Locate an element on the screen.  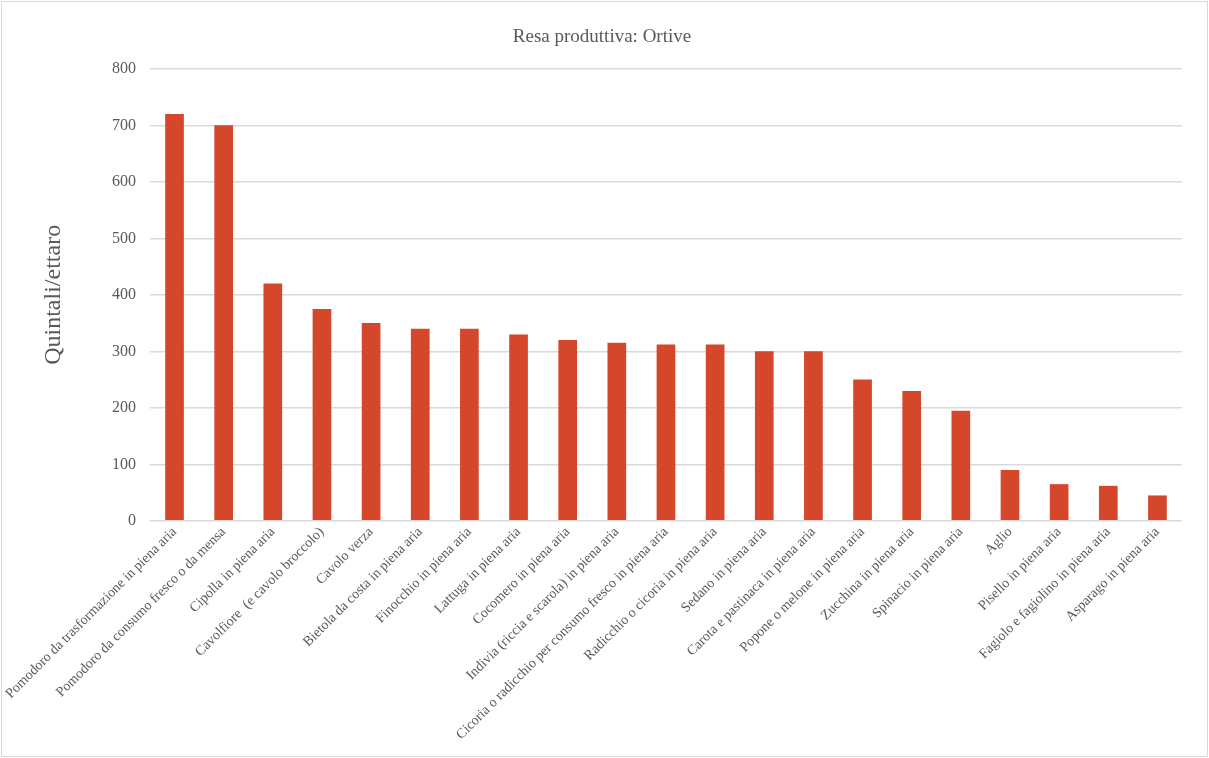
y-tick-label: 700 is located at coordinates (123, 124).